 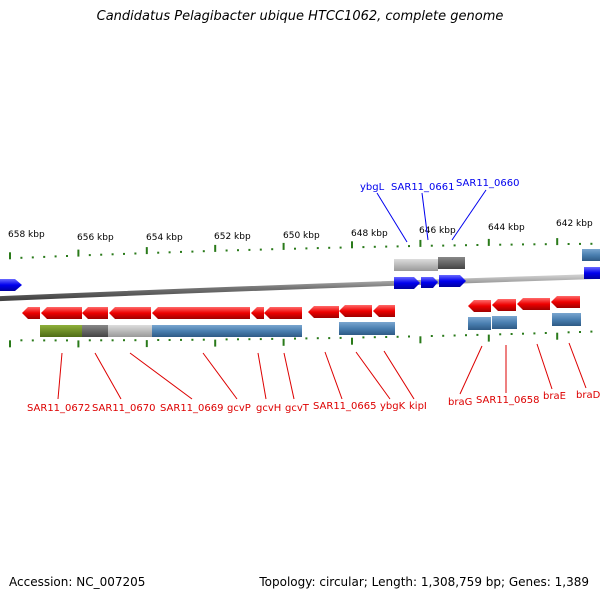 I want to click on gene-label-reverse: SAR11_0669, so click(x=192, y=408).